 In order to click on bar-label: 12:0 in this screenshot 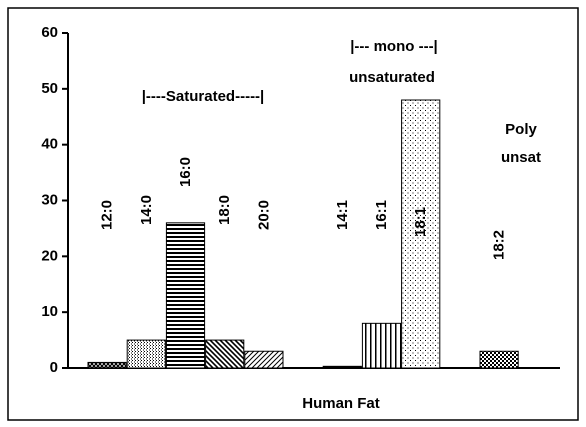, I will do `click(107, 215)`.